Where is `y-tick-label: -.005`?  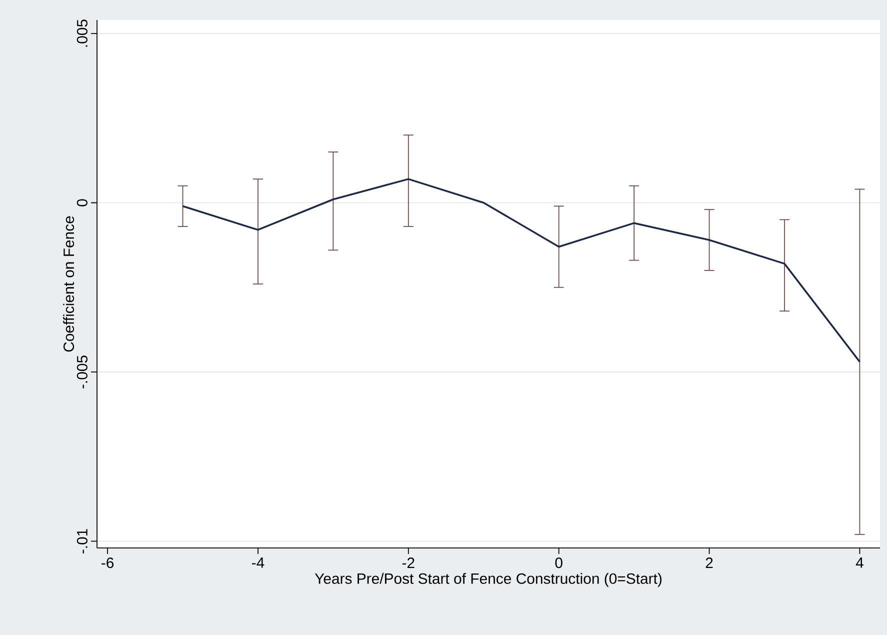 y-tick-label: -.005 is located at coordinates (82, 372).